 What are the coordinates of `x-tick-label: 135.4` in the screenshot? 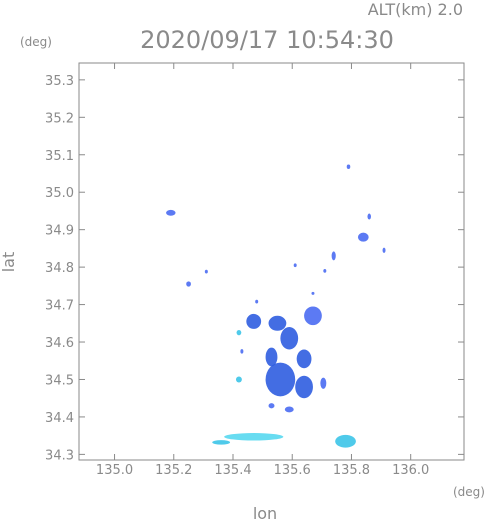 It's located at (232, 470).